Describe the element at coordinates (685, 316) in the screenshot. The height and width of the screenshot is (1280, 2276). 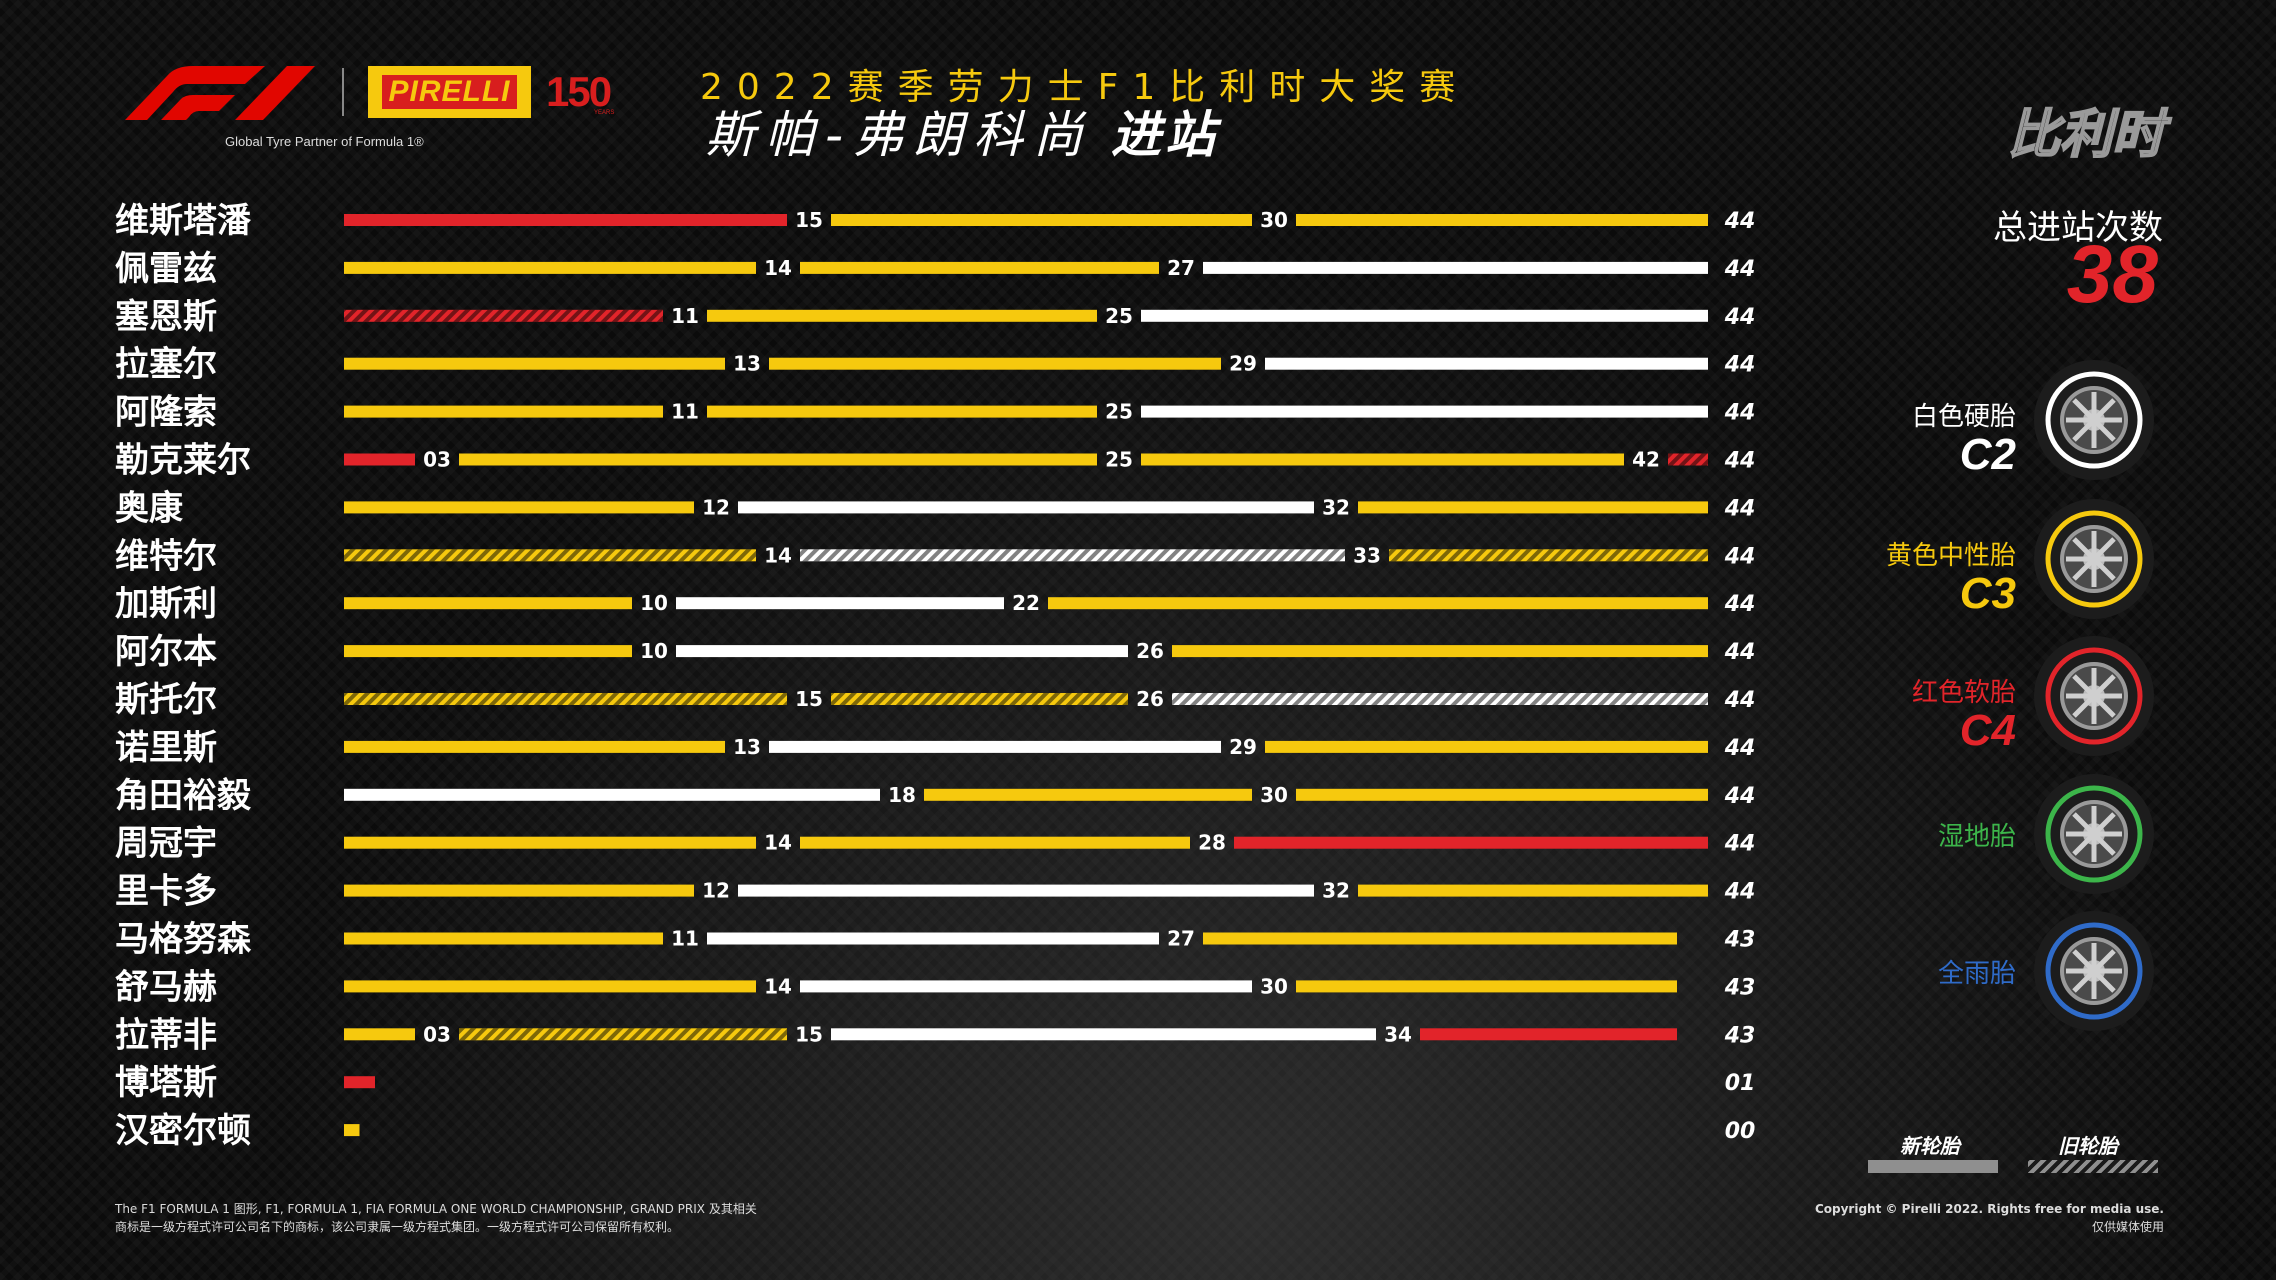
I see `pit-lap-label: 11` at that location.